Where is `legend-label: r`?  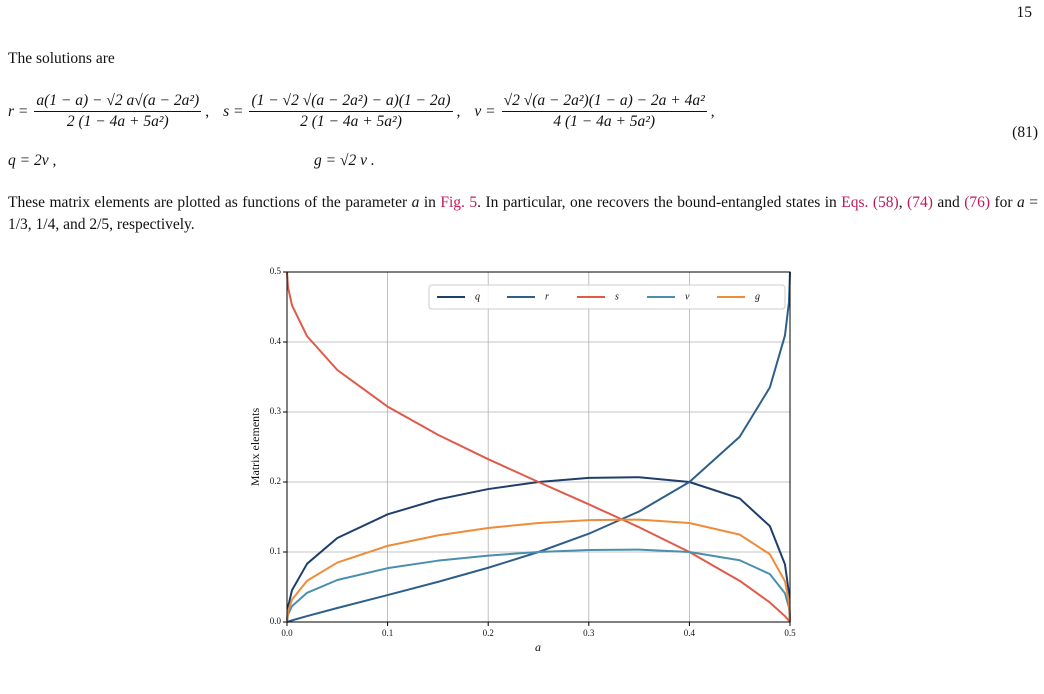
legend-label: r is located at coordinates (547, 296).